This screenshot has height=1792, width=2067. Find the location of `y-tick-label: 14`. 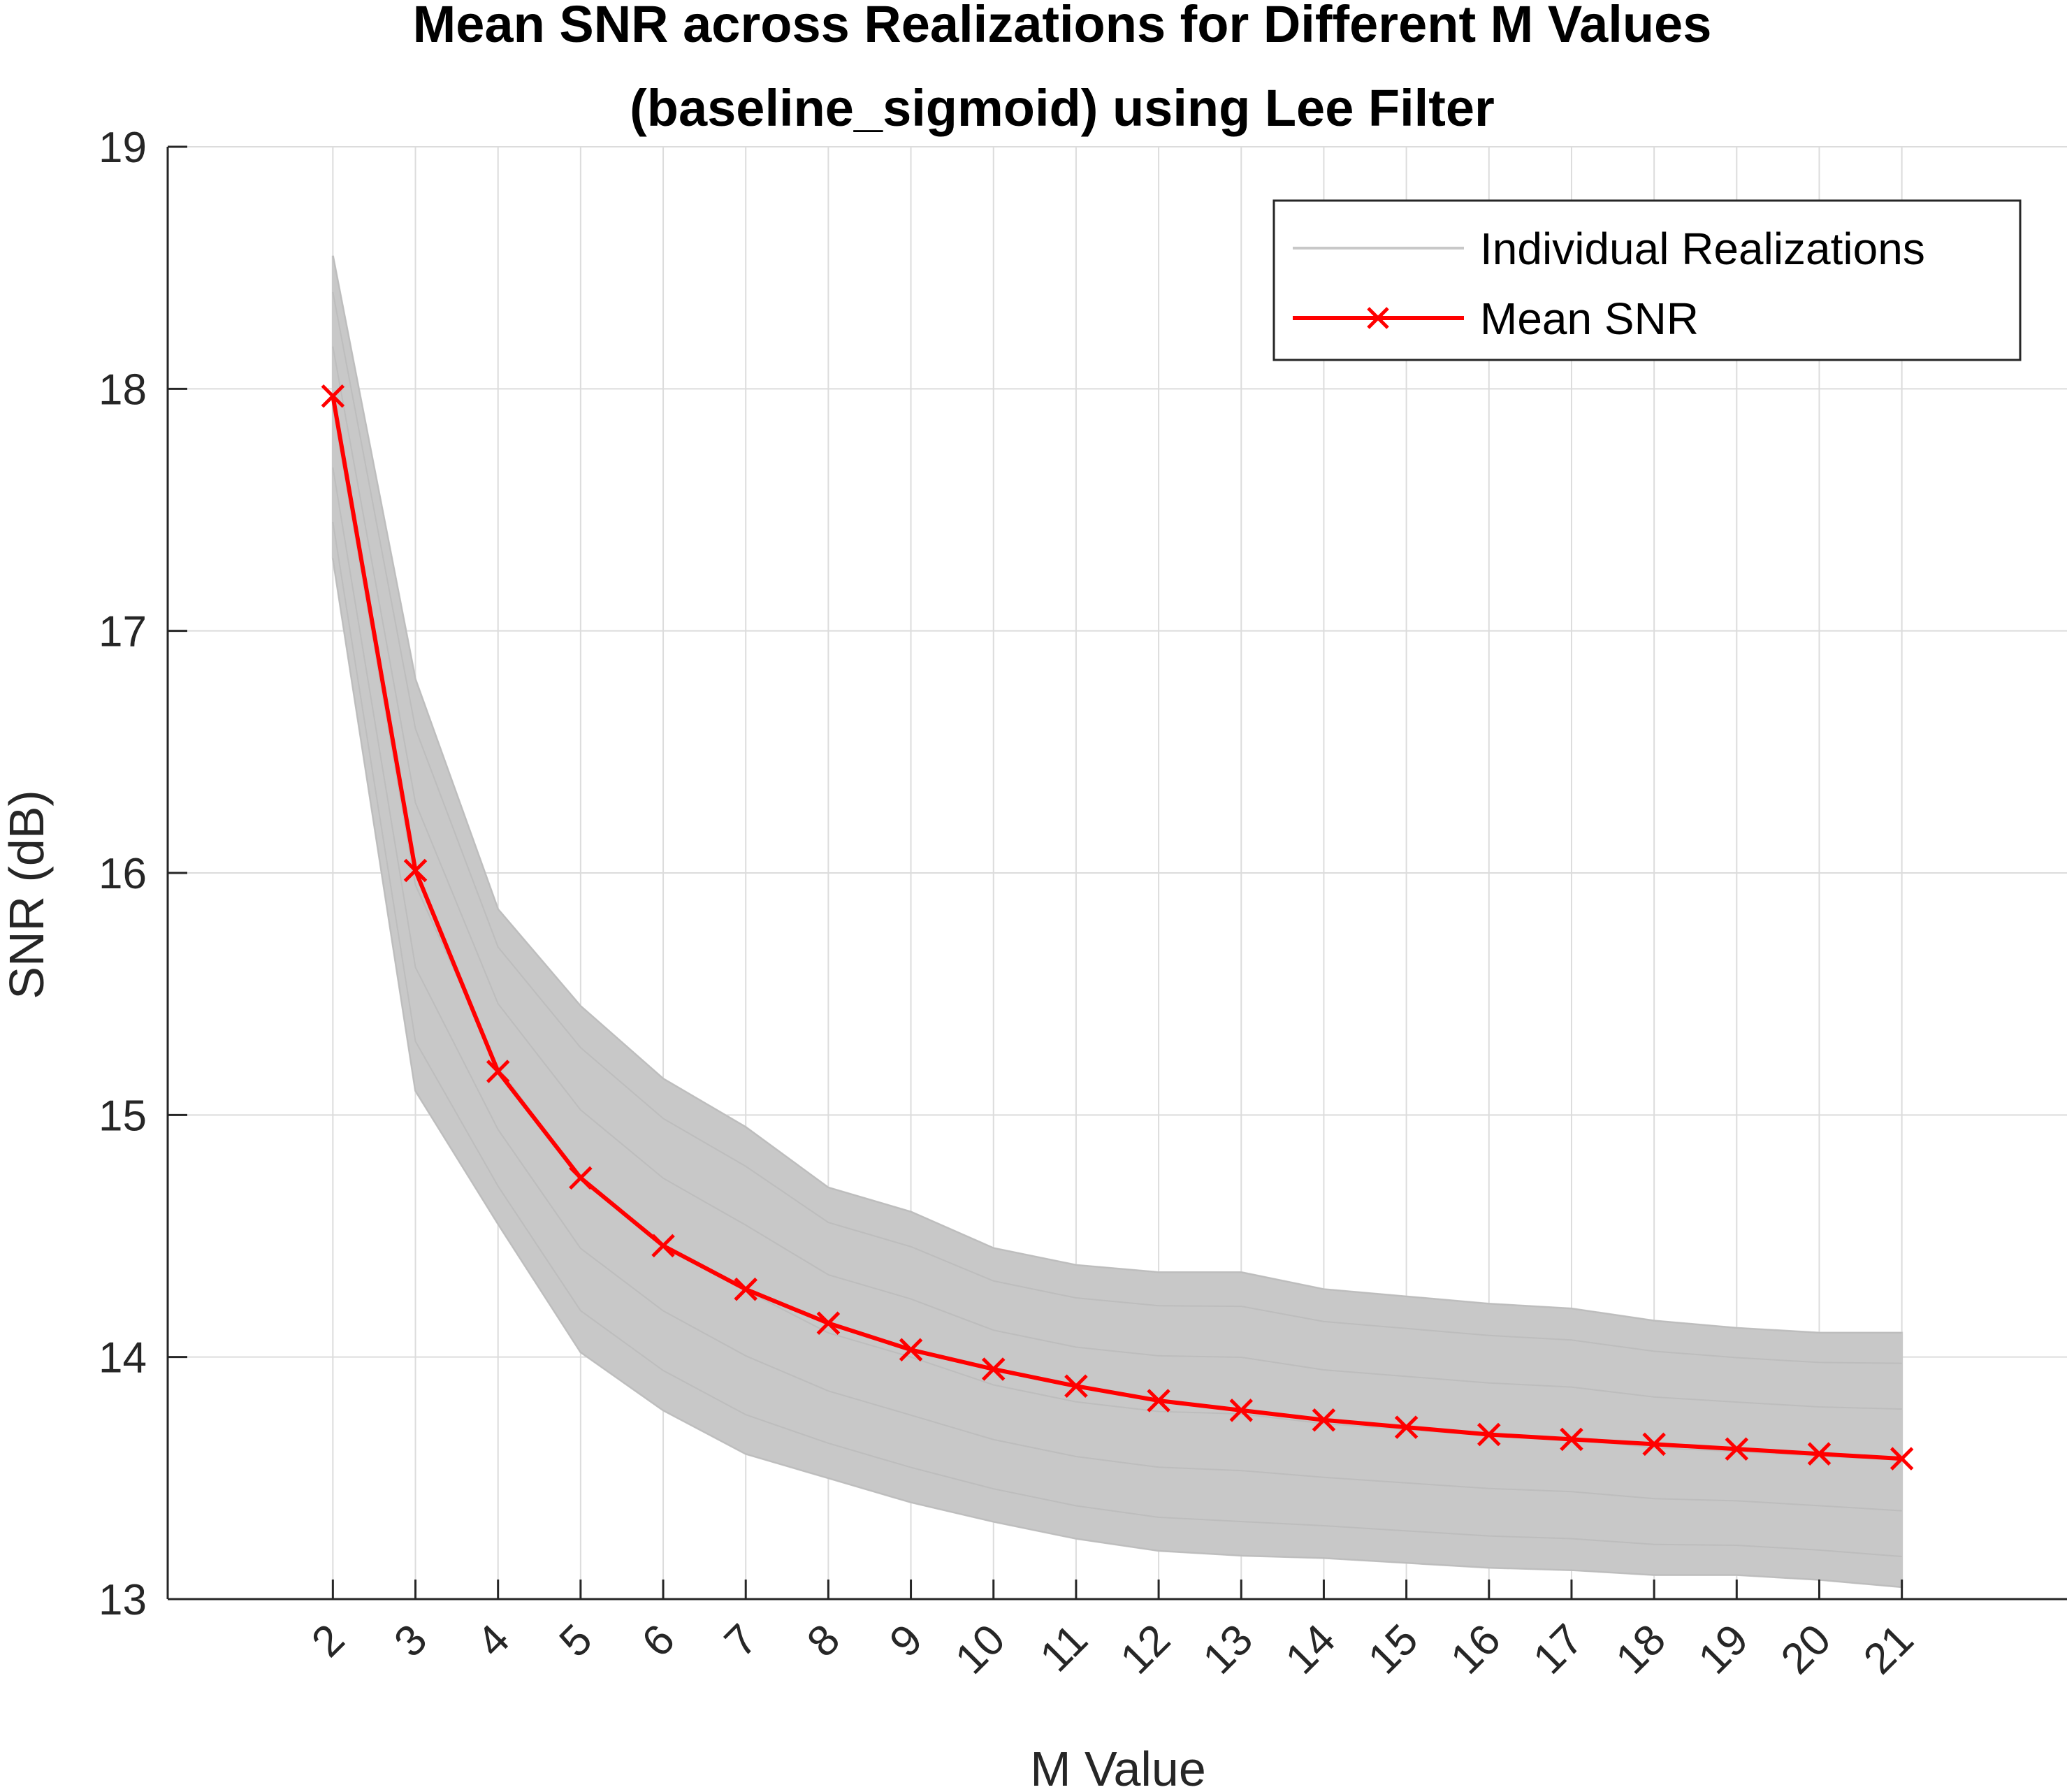

y-tick-label: 14 is located at coordinates (123, 1358).